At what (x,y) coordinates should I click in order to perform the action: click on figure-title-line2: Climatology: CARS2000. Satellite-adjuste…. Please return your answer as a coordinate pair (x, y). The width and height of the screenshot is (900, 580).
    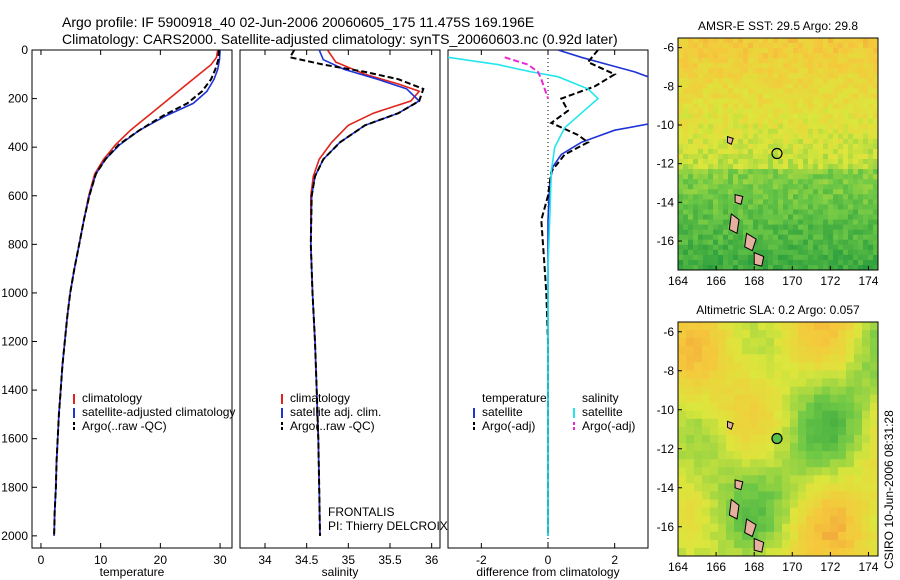
    Looking at the image, I should click on (340, 39).